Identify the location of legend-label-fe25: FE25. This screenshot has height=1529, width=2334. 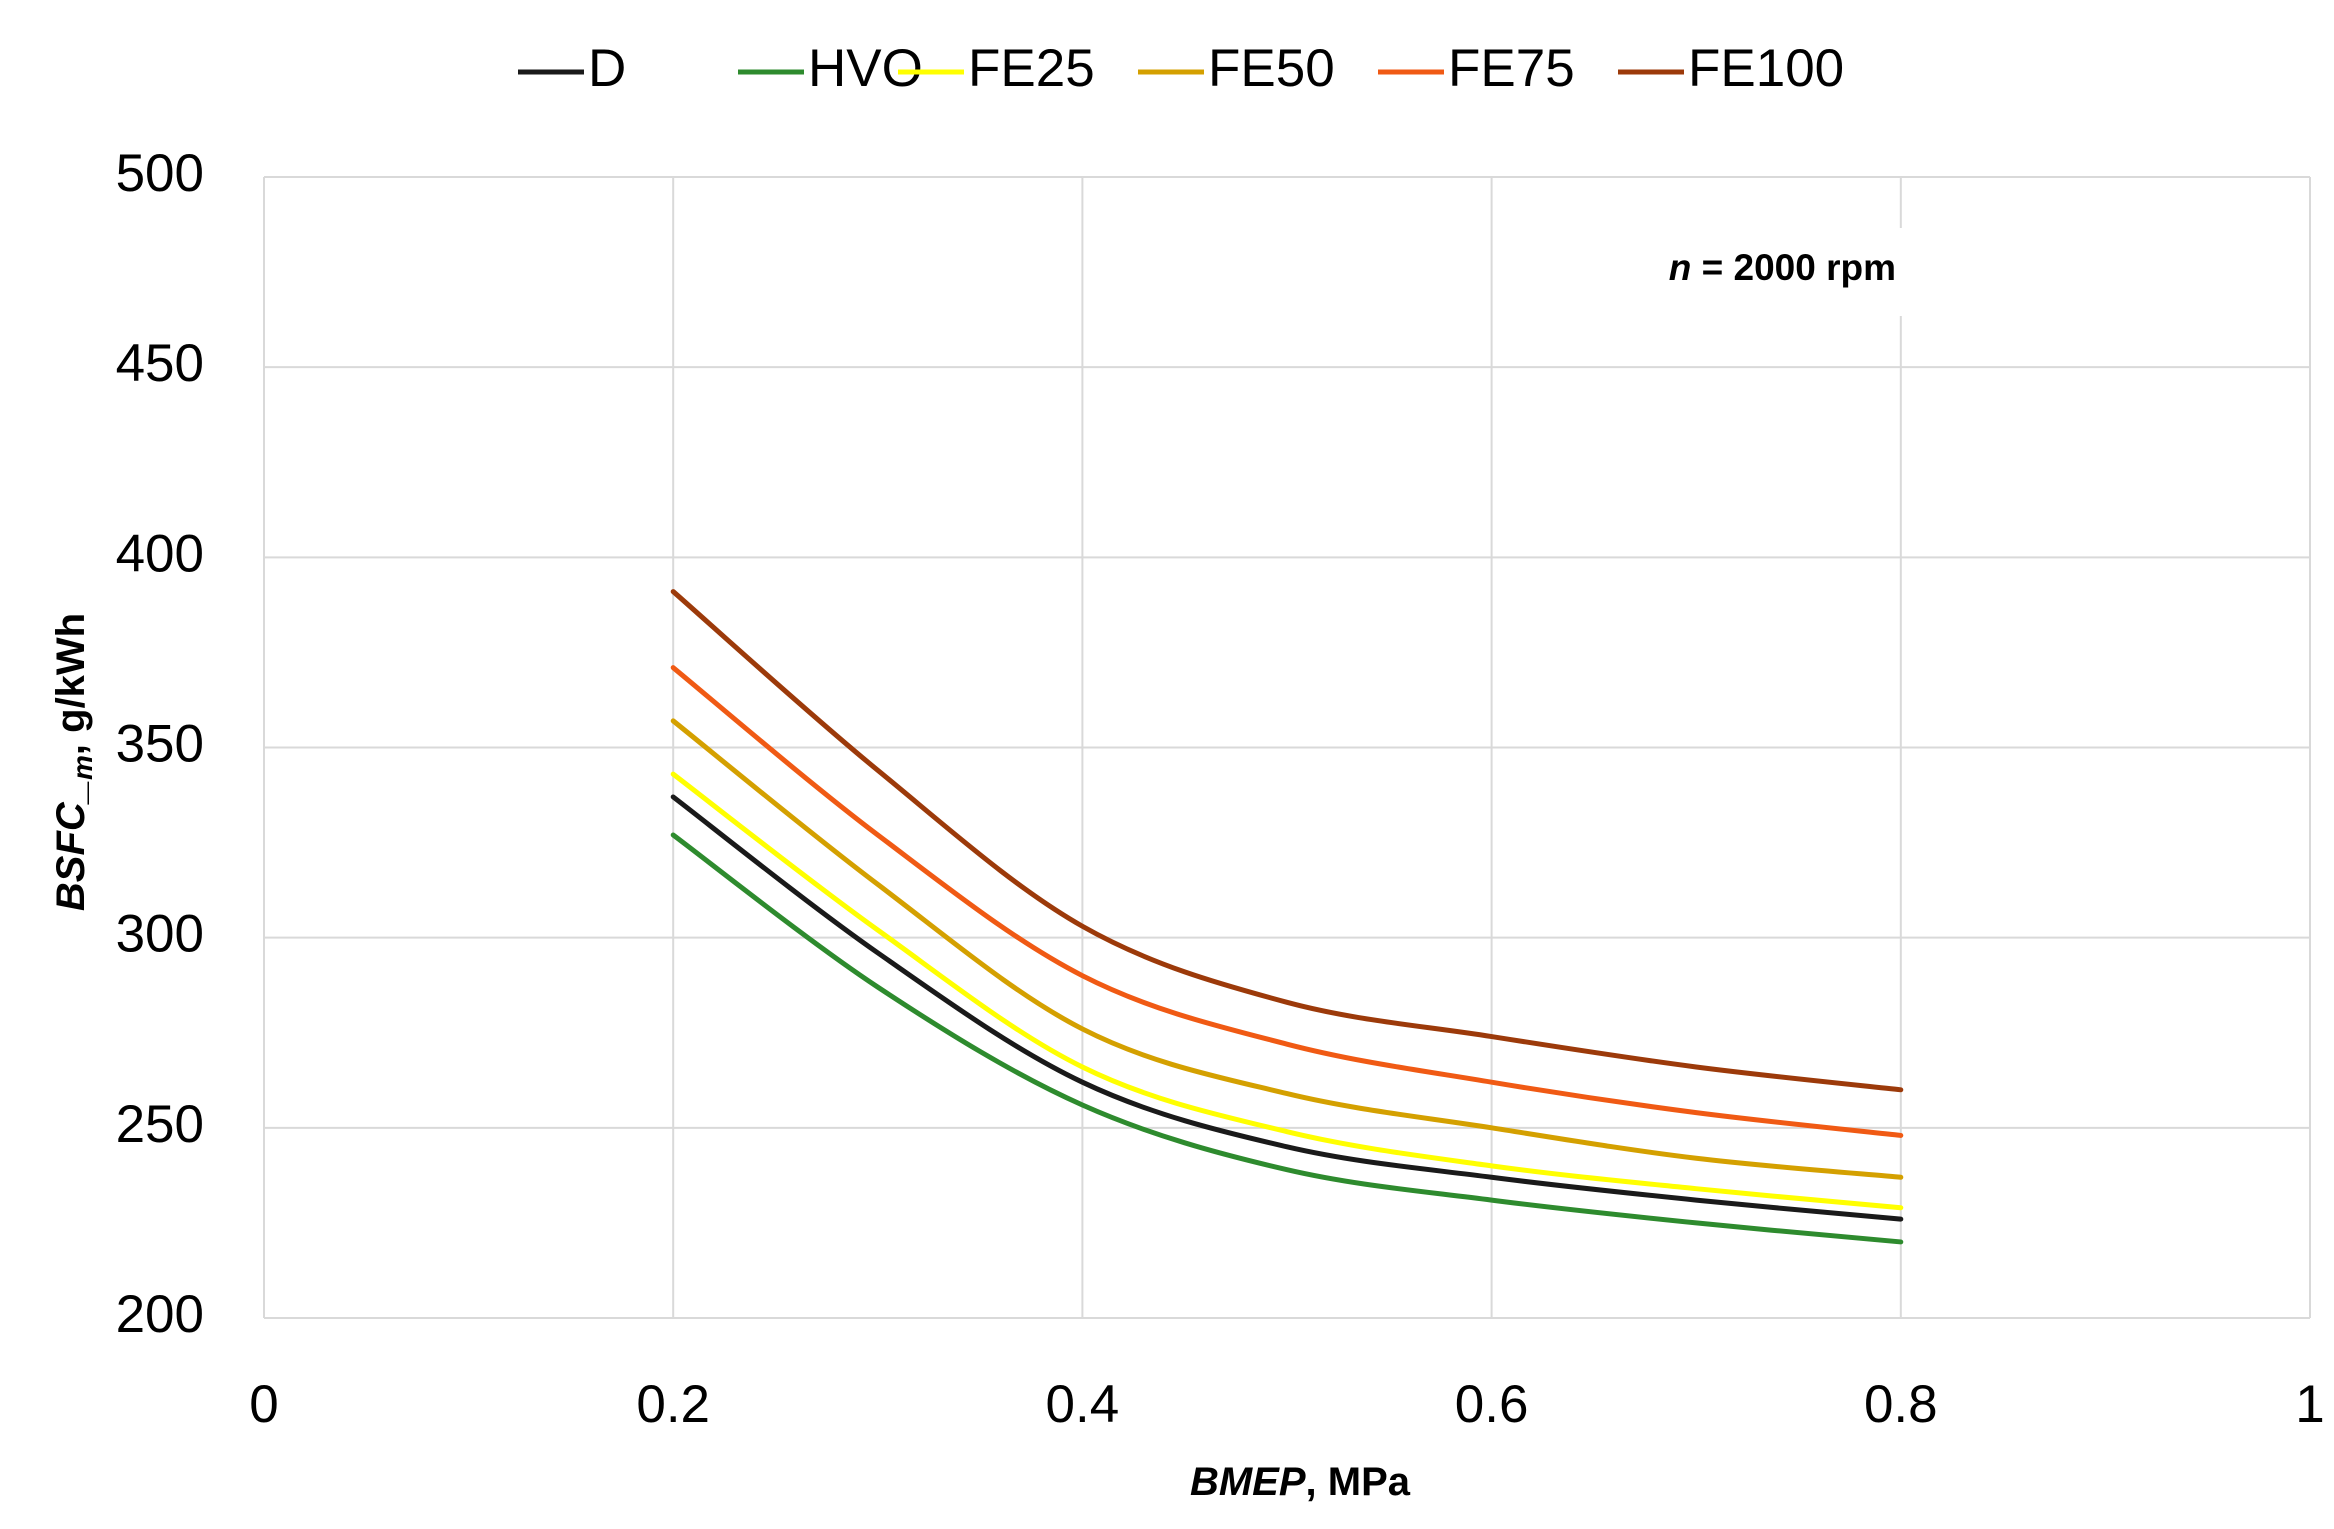
(1031, 68).